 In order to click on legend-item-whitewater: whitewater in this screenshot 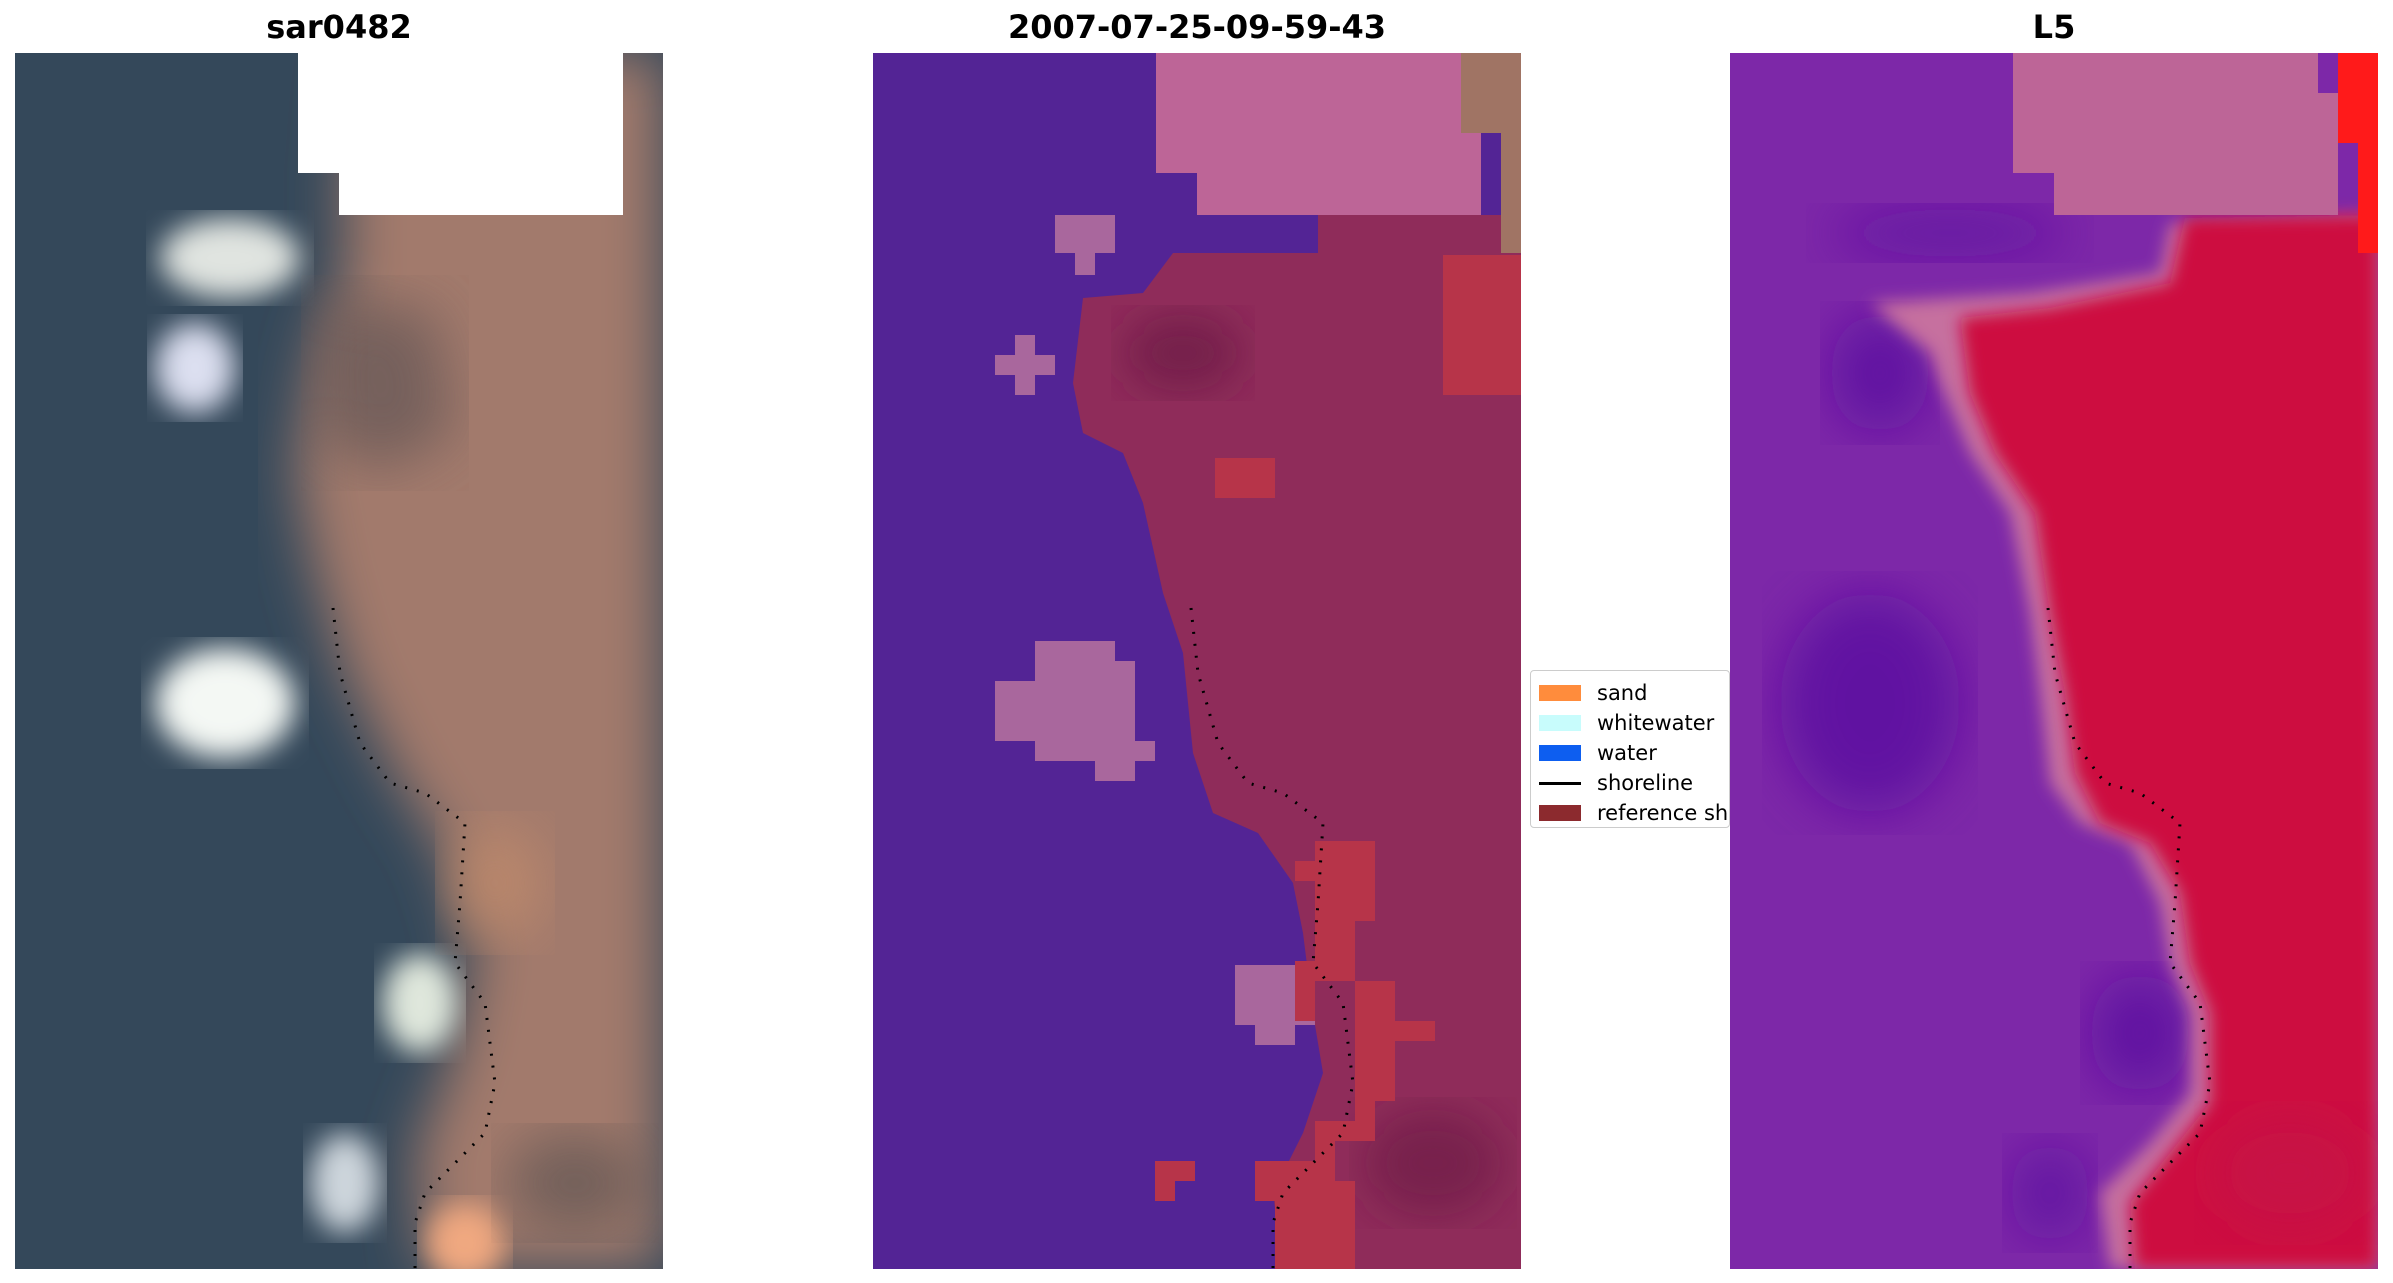, I will do `click(1626, 723)`.